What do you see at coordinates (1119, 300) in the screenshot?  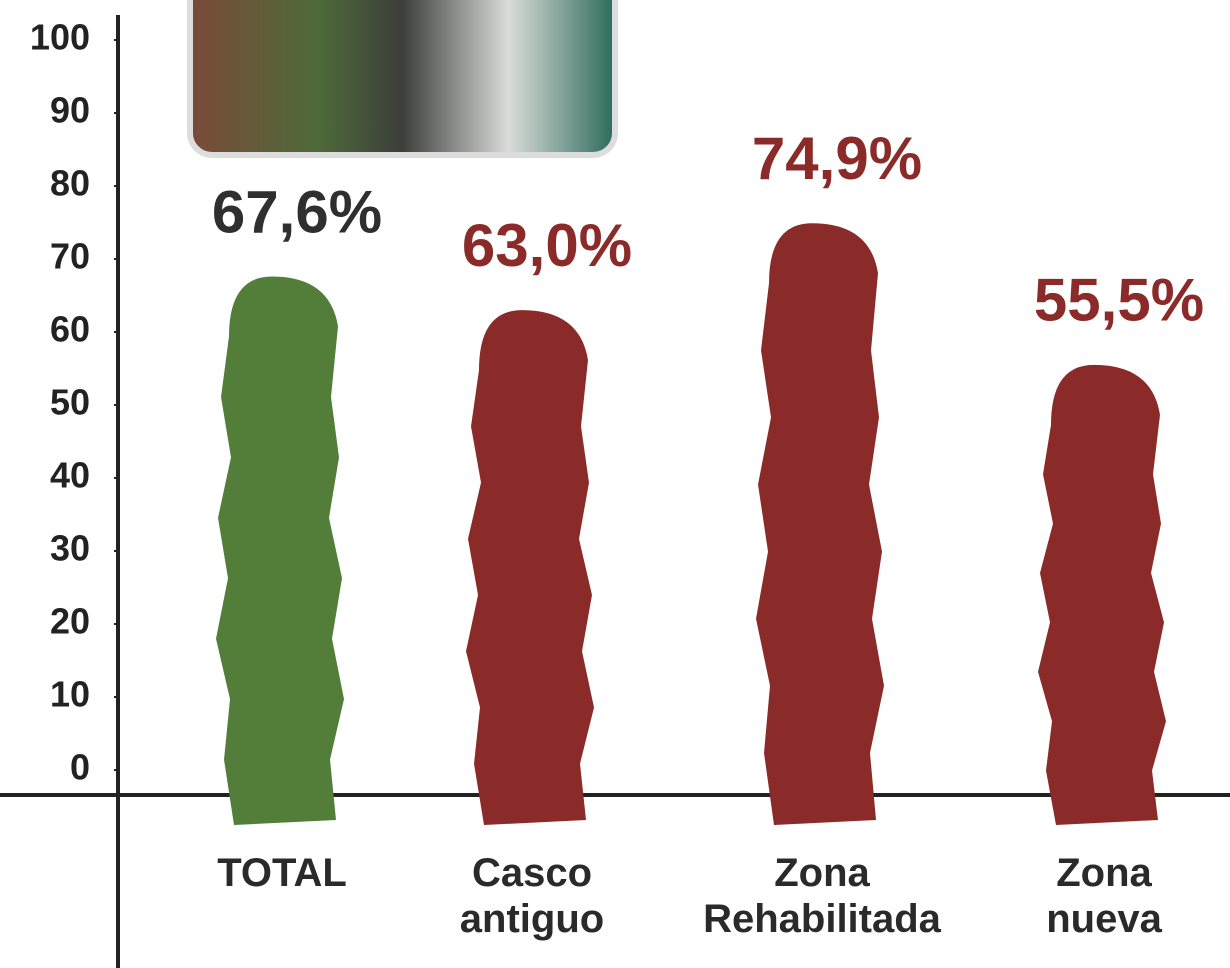 I see `value-label: 55,5%` at bounding box center [1119, 300].